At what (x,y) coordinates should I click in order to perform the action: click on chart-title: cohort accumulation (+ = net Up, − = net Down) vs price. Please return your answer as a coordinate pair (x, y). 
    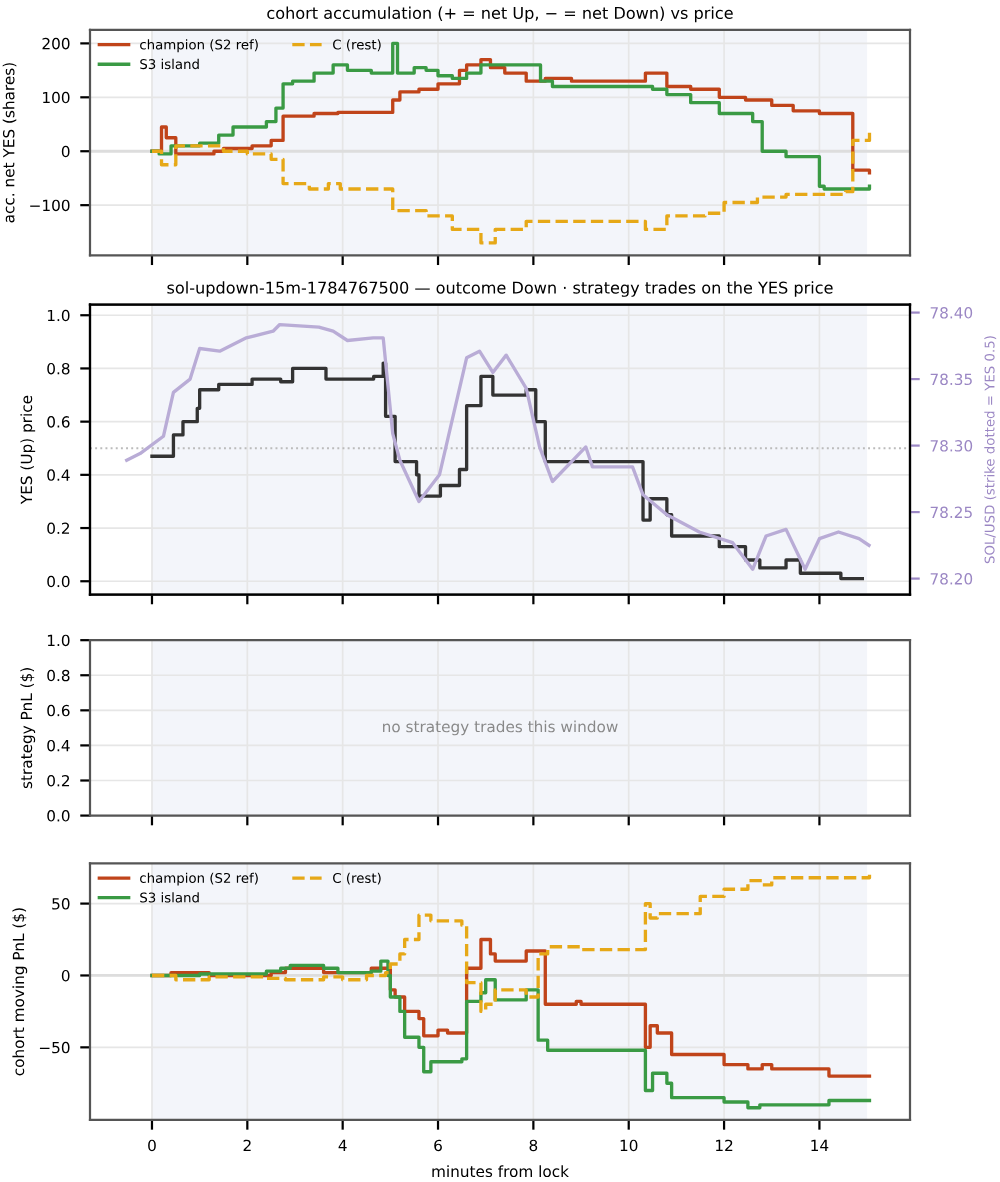
    Looking at the image, I should click on (500, 14).